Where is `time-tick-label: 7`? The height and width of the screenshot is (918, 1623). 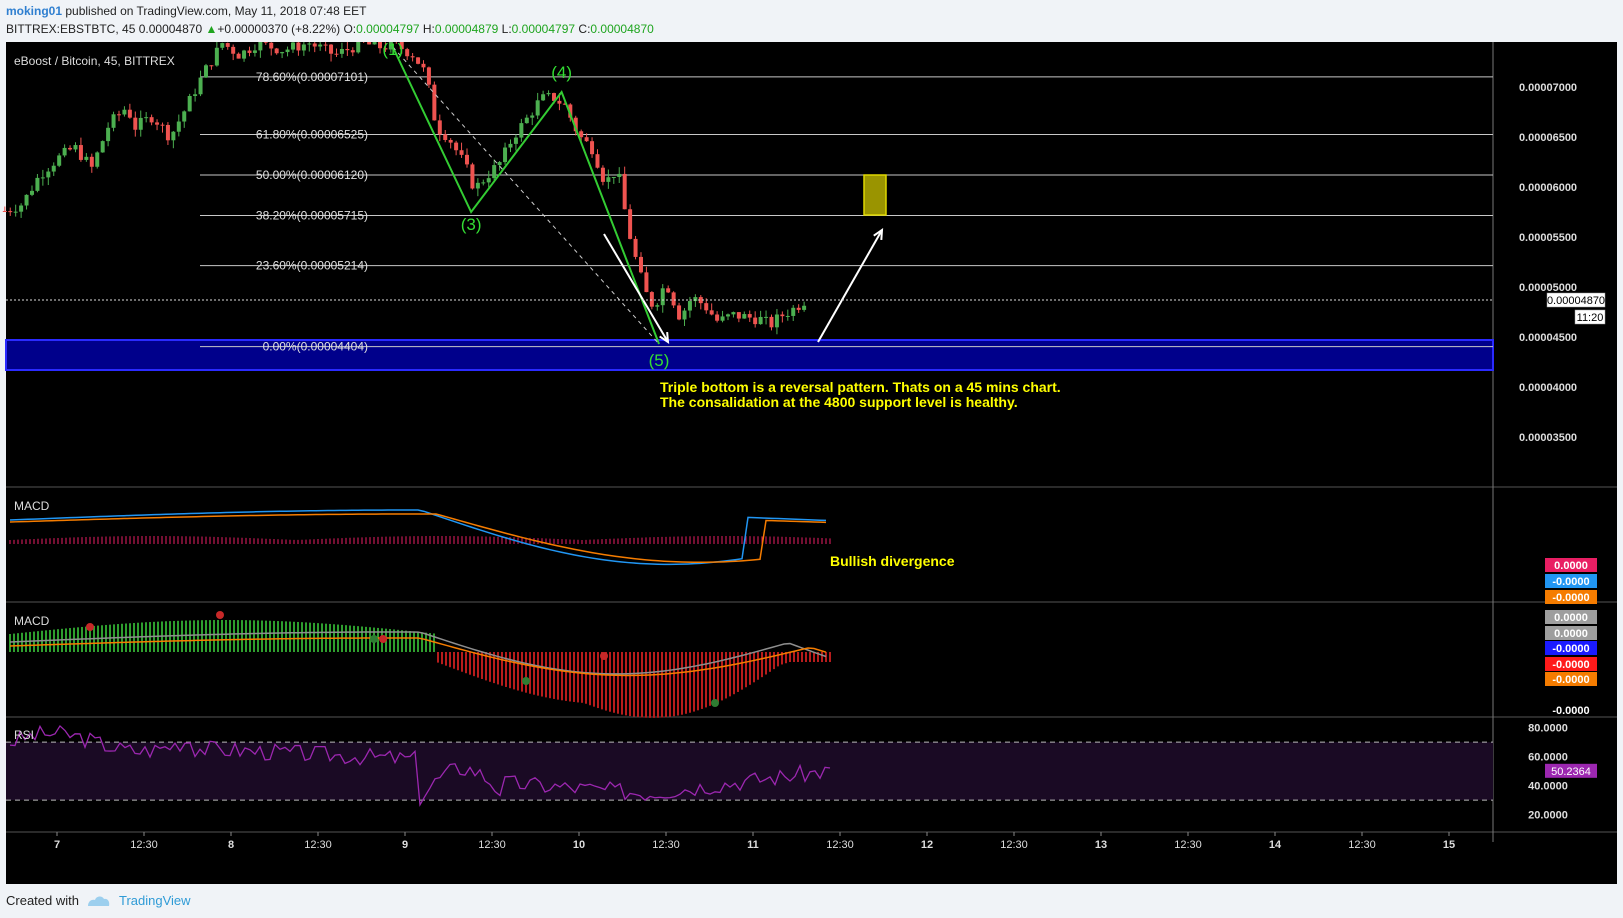
time-tick-label: 7 is located at coordinates (57, 845).